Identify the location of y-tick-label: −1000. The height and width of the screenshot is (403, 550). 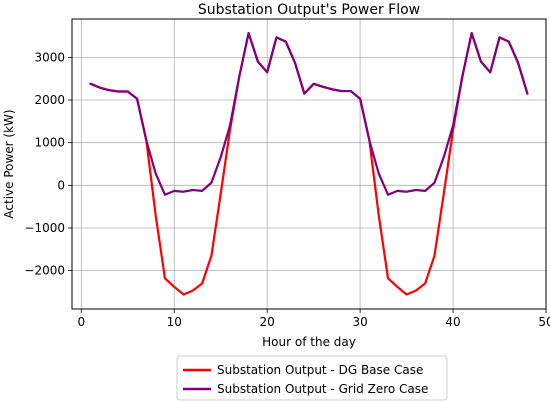
(44, 228).